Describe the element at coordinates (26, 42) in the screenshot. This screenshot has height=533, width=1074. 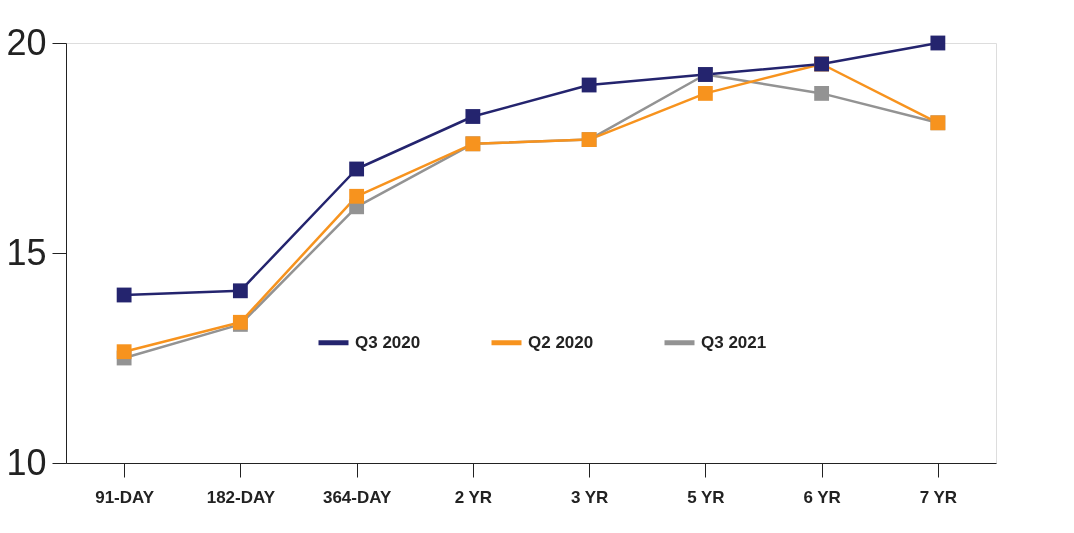
I see `y-tick-label: 20` at that location.